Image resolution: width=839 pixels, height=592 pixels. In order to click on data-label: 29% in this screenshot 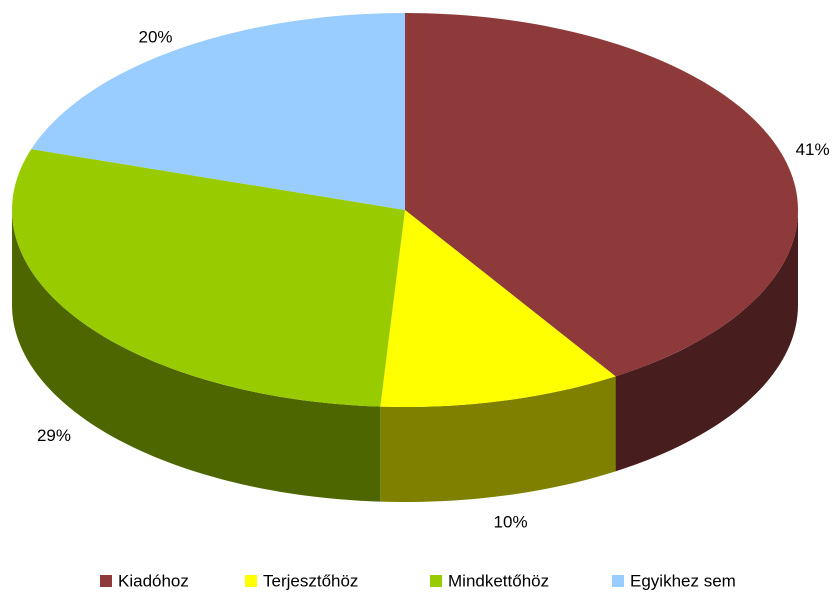, I will do `click(54, 435)`.